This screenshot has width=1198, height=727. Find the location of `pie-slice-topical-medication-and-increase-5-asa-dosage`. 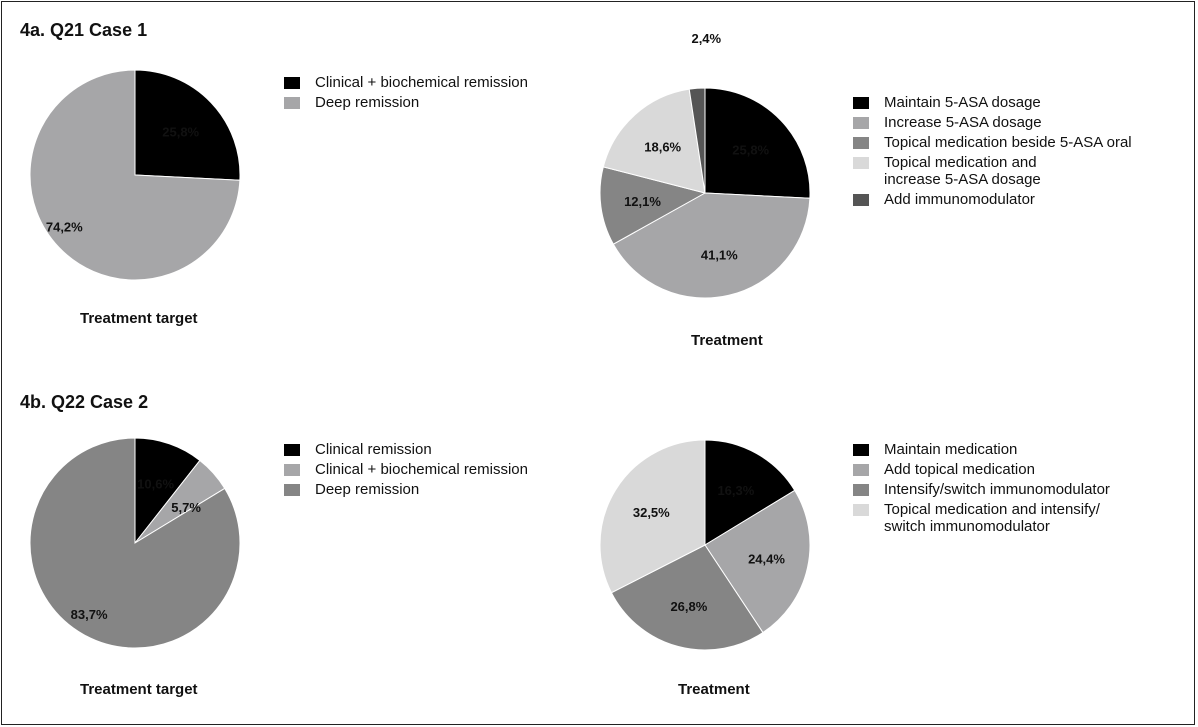

pie-slice-topical-medication-and-increase-5-asa-dosage is located at coordinates (654, 141).